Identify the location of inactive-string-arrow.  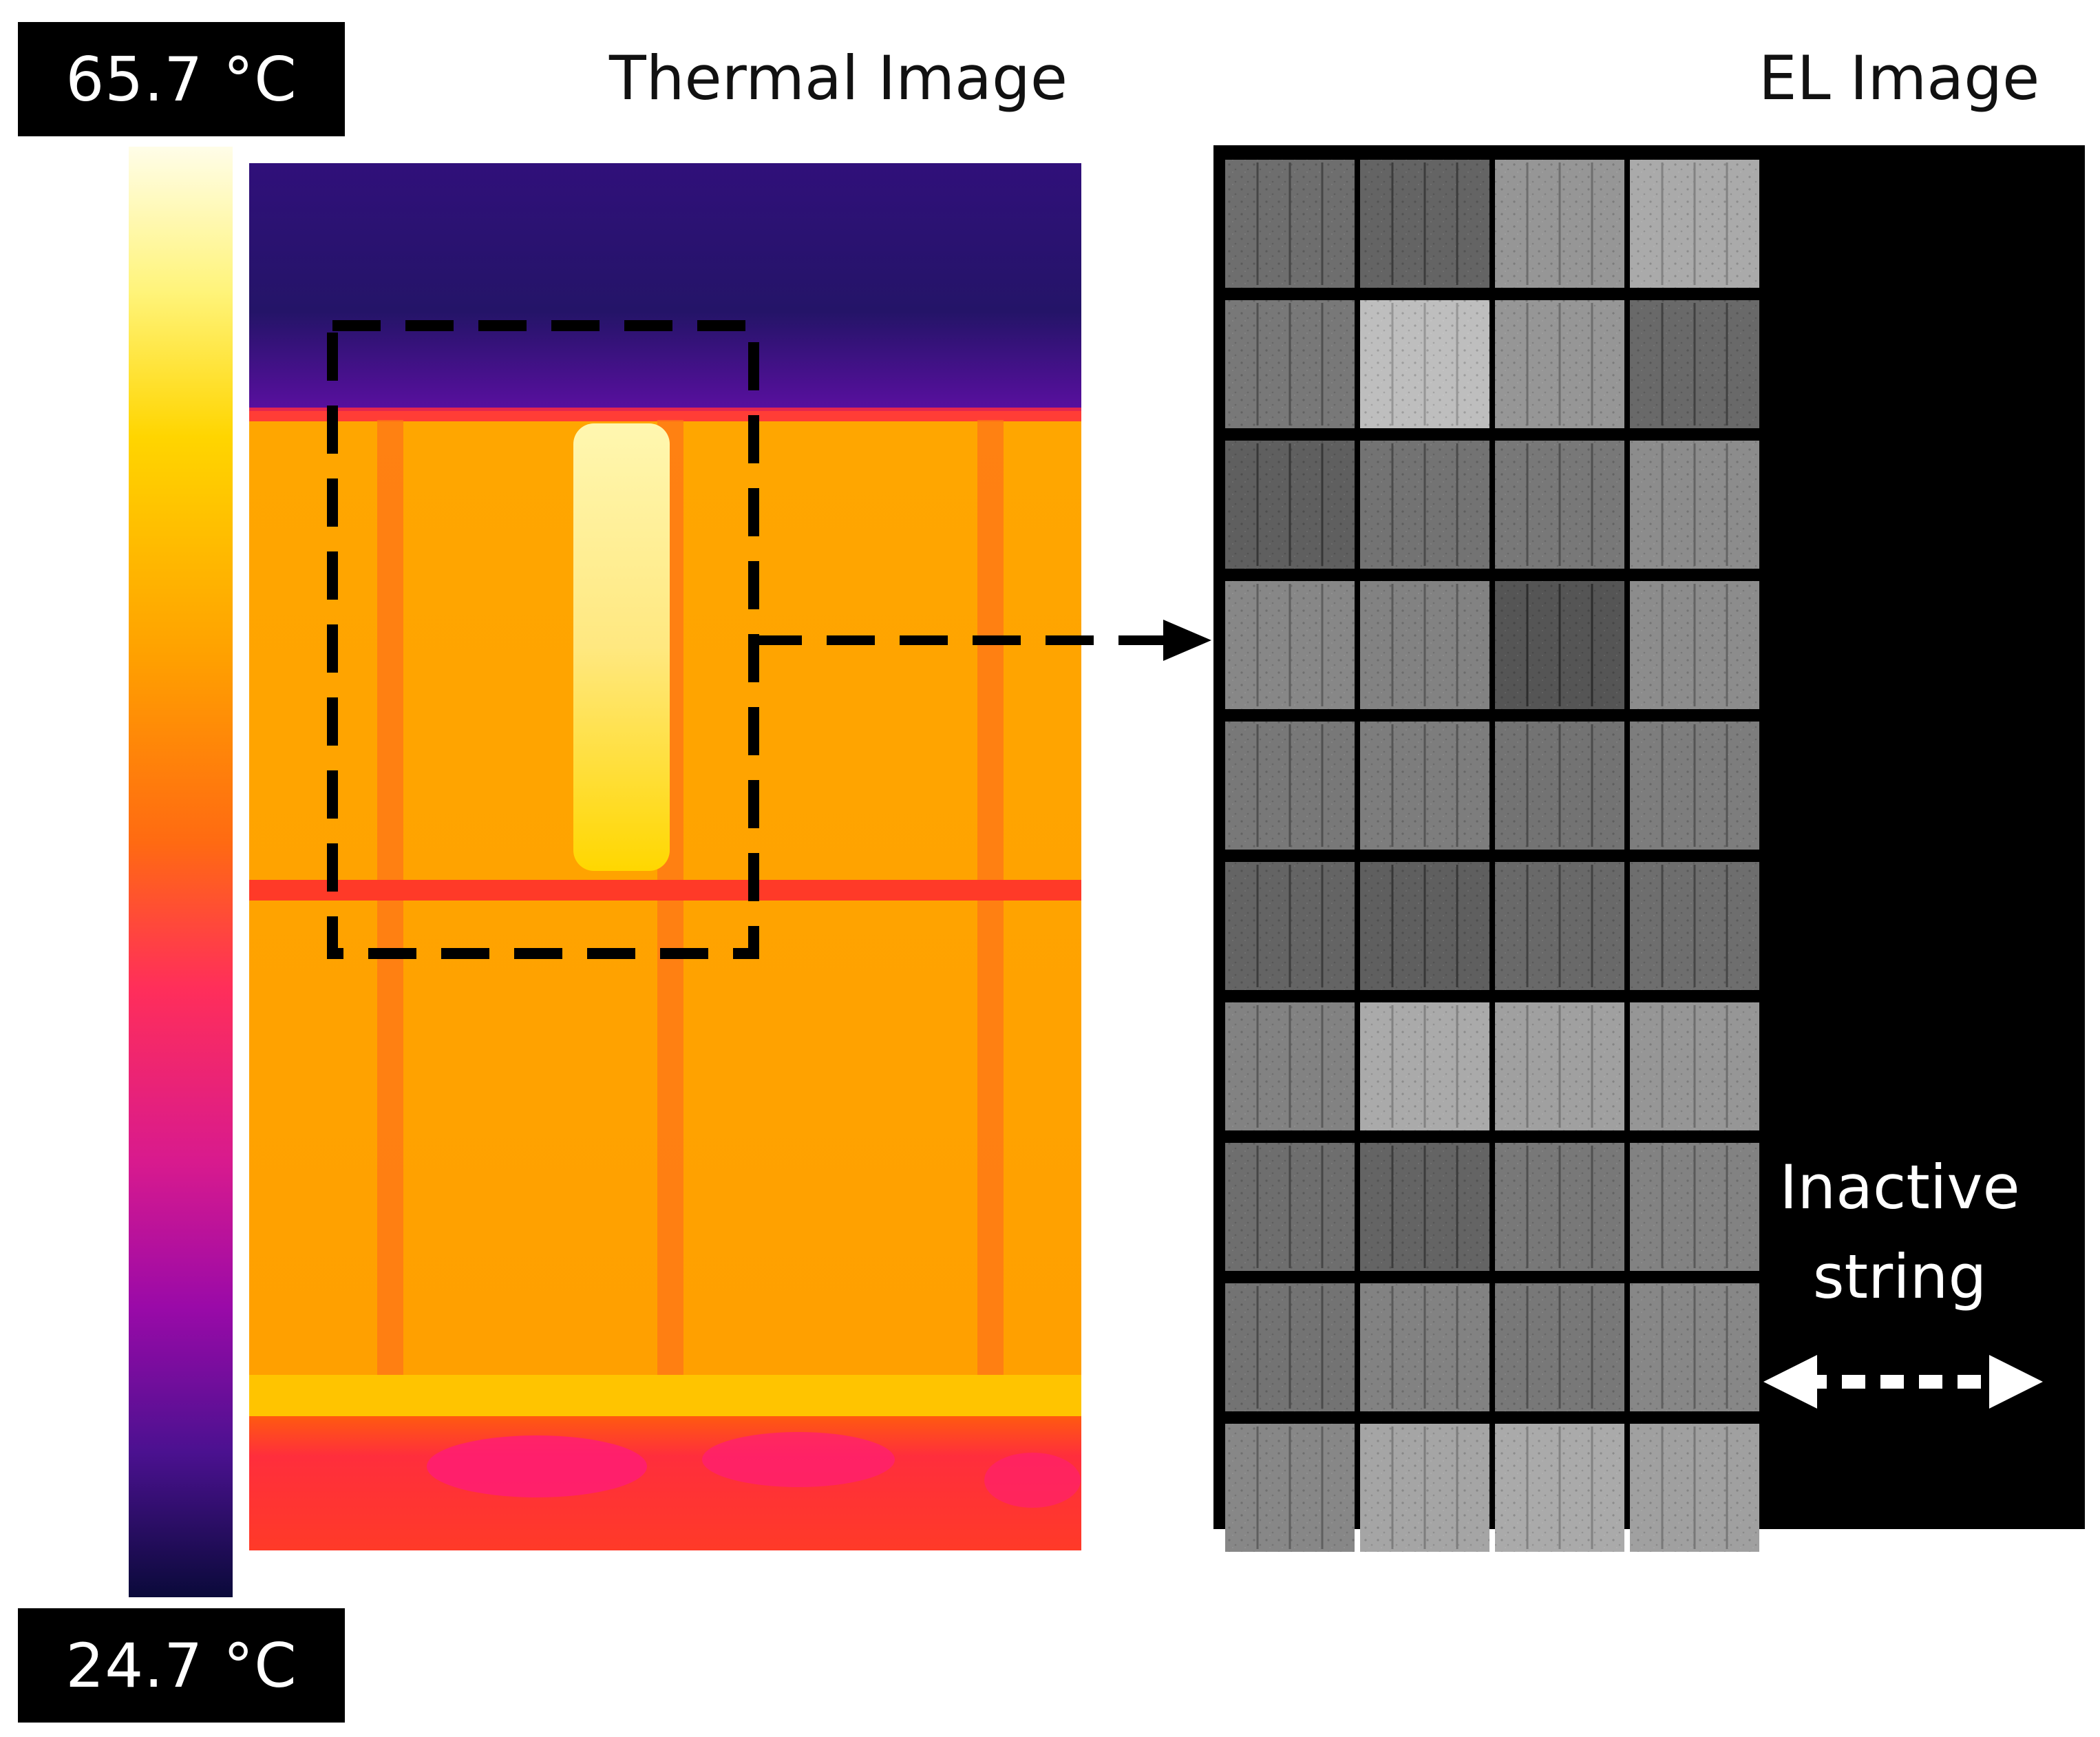
(1903, 1382).